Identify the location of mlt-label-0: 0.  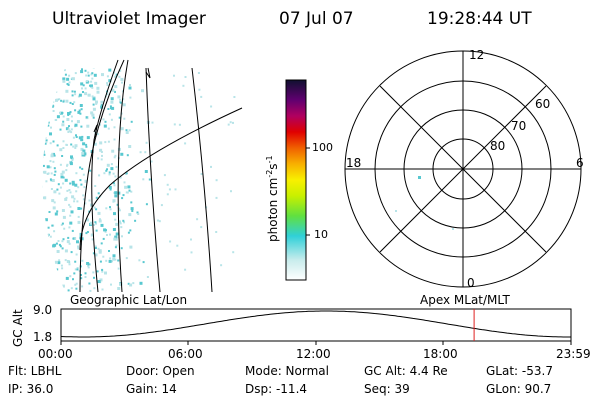
(471, 283).